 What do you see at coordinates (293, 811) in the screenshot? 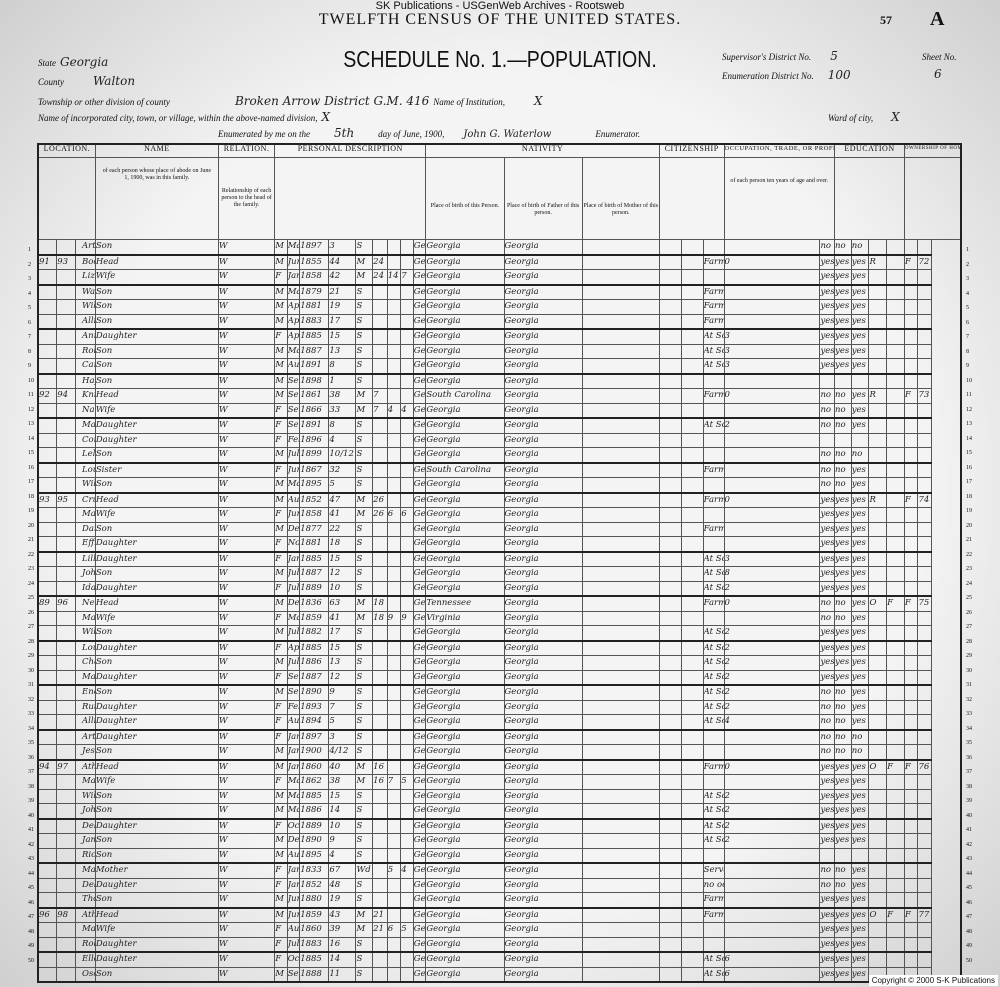
I see `birth-month-cell: May` at bounding box center [293, 811].